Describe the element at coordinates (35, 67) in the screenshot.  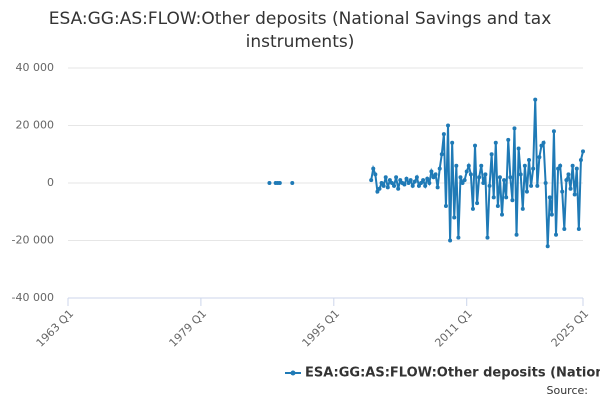
I see `y-tick-label: 40 000` at that location.